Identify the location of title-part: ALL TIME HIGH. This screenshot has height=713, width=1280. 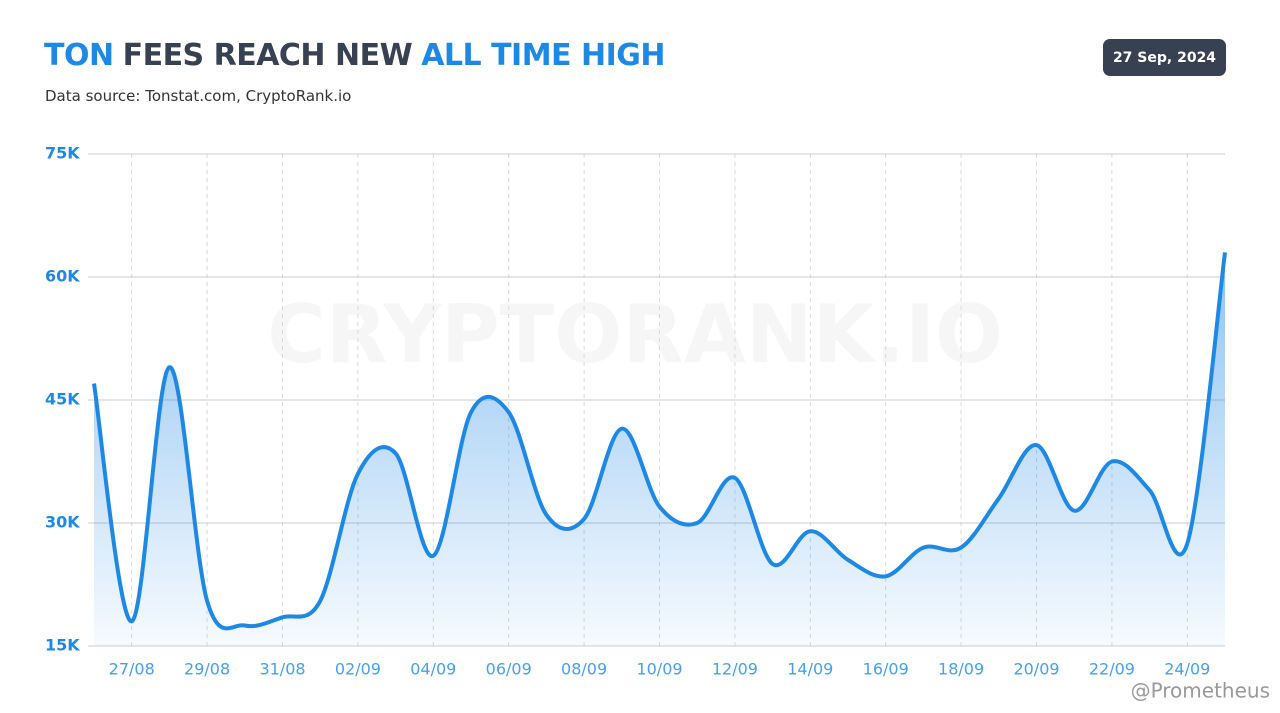
(543, 55).